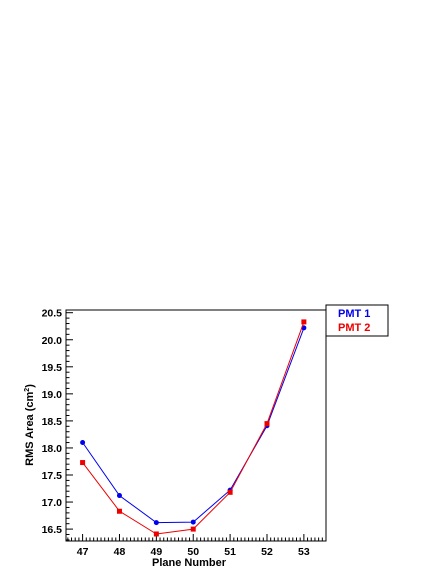 Image resolution: width=441 pixels, height=571 pixels. I want to click on legend-box, so click(357, 320).